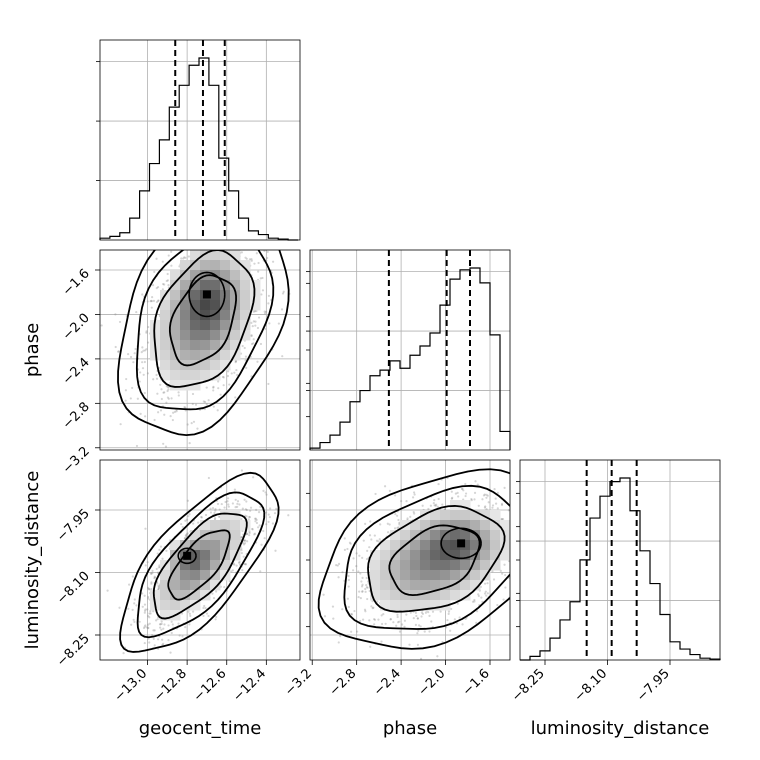 The width and height of the screenshot is (760, 760). I want to click on density-peak, so click(187, 555).